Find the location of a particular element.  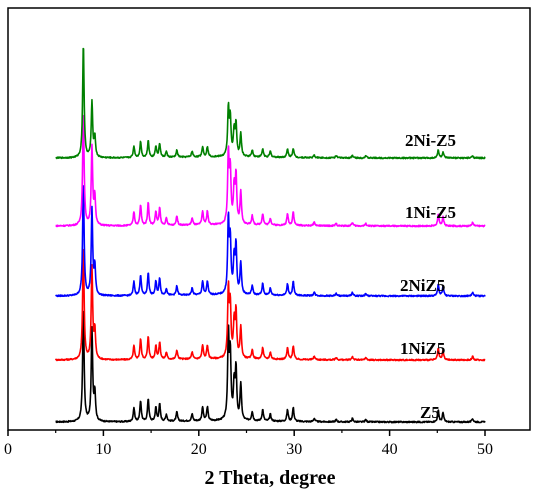

x-tick-label-10: 10 is located at coordinates (103, 449).